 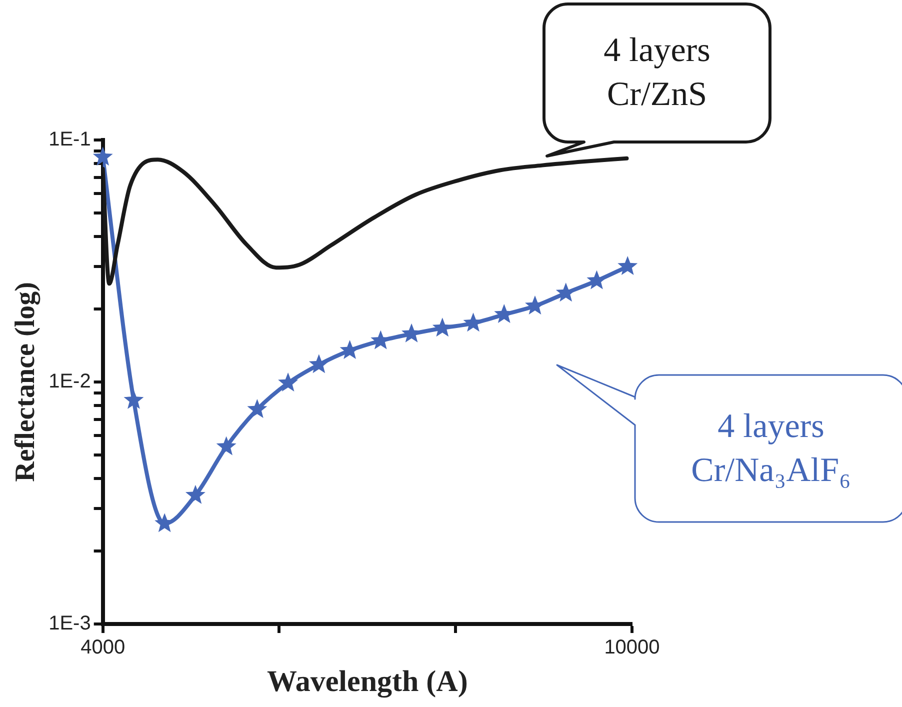 I want to click on y-tick-label: 1E-3, so click(x=69, y=623).